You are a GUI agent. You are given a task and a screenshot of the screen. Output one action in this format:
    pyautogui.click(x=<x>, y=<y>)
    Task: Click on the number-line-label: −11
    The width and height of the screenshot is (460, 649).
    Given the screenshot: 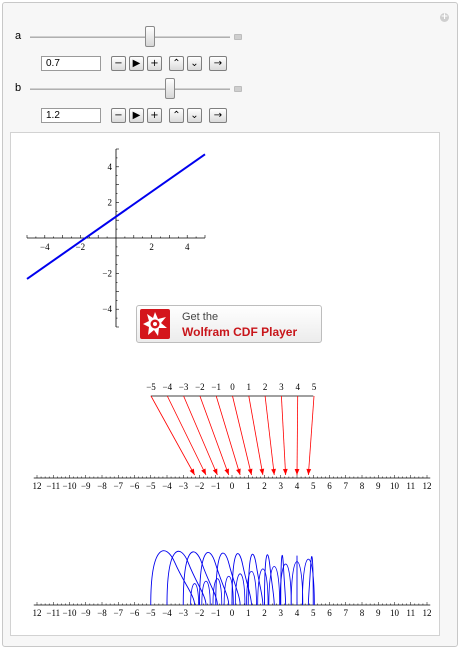 What is the action you would take?
    pyautogui.click(x=53, y=486)
    